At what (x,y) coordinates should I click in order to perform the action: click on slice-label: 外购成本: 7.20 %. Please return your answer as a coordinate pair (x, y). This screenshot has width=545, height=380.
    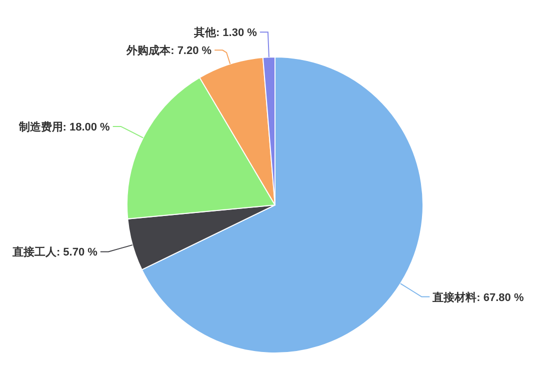
    Looking at the image, I should click on (169, 51).